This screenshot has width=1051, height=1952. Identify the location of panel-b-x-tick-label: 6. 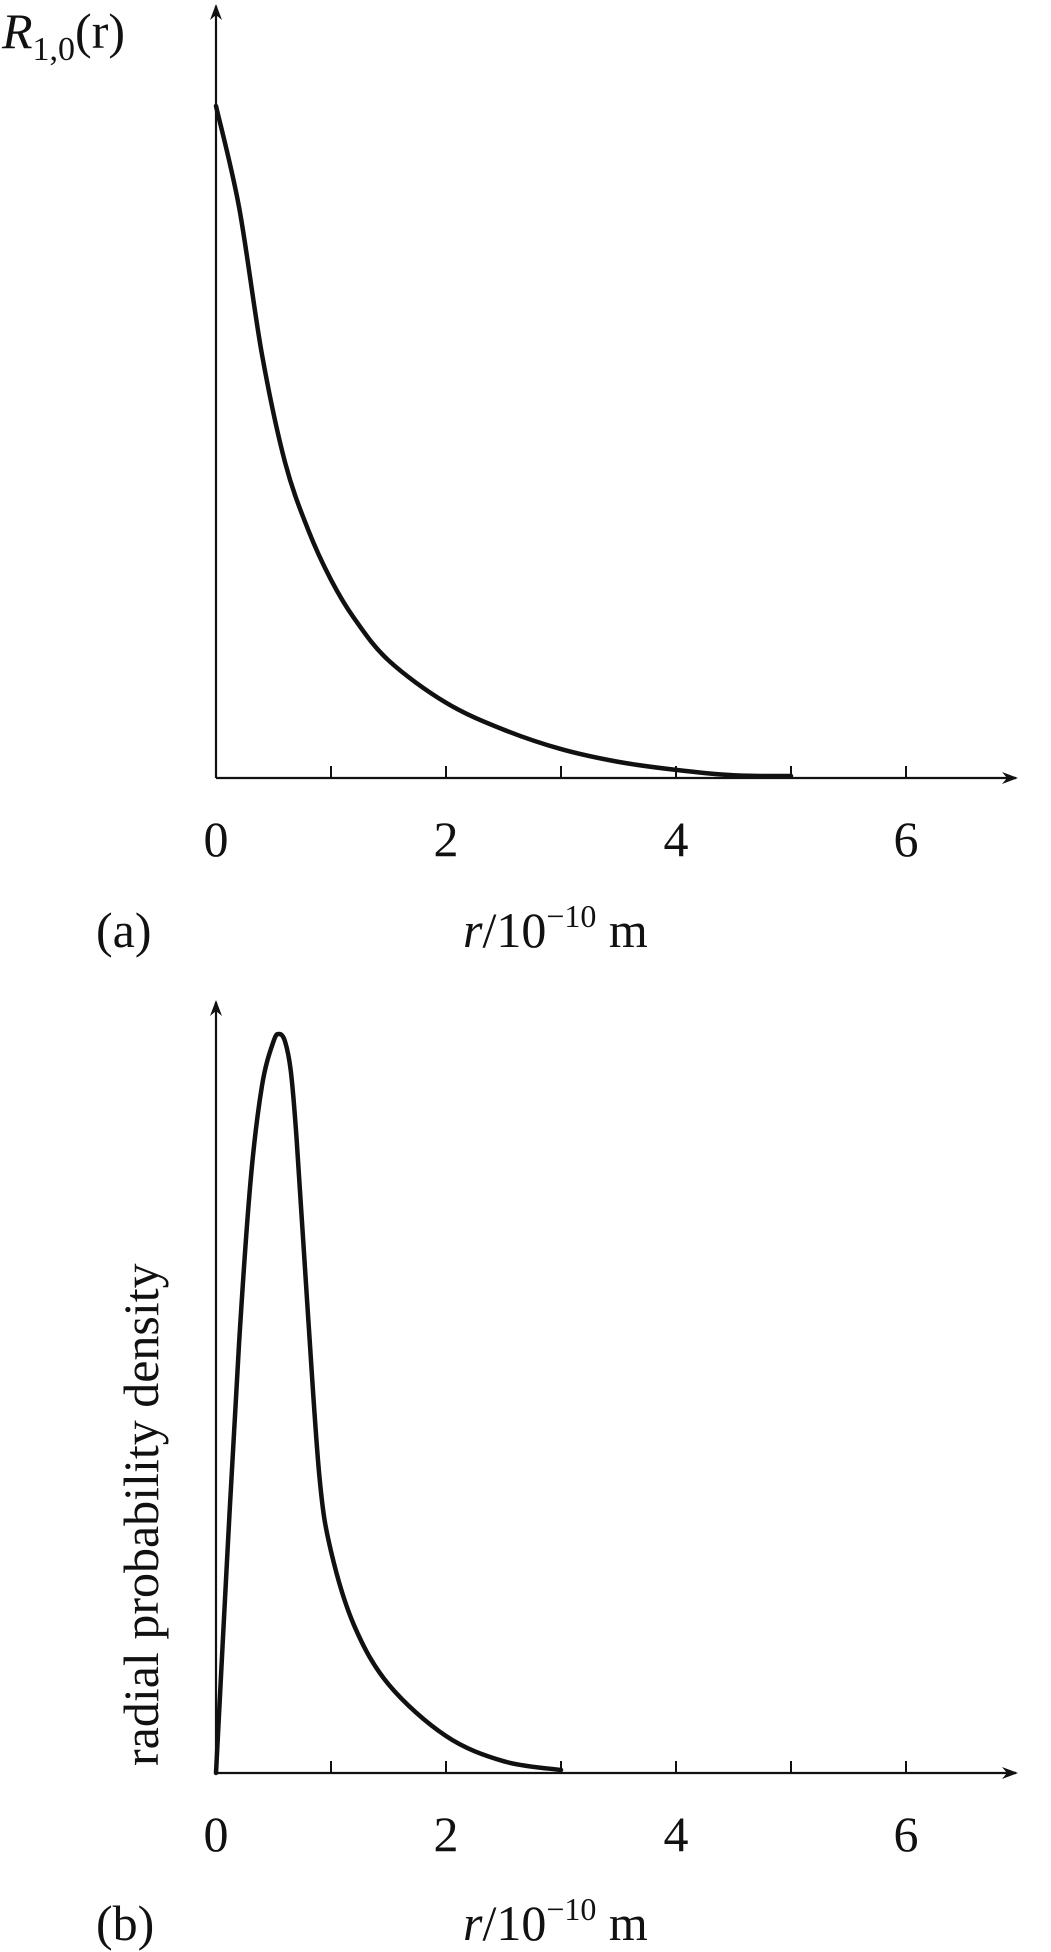
(906, 1834).